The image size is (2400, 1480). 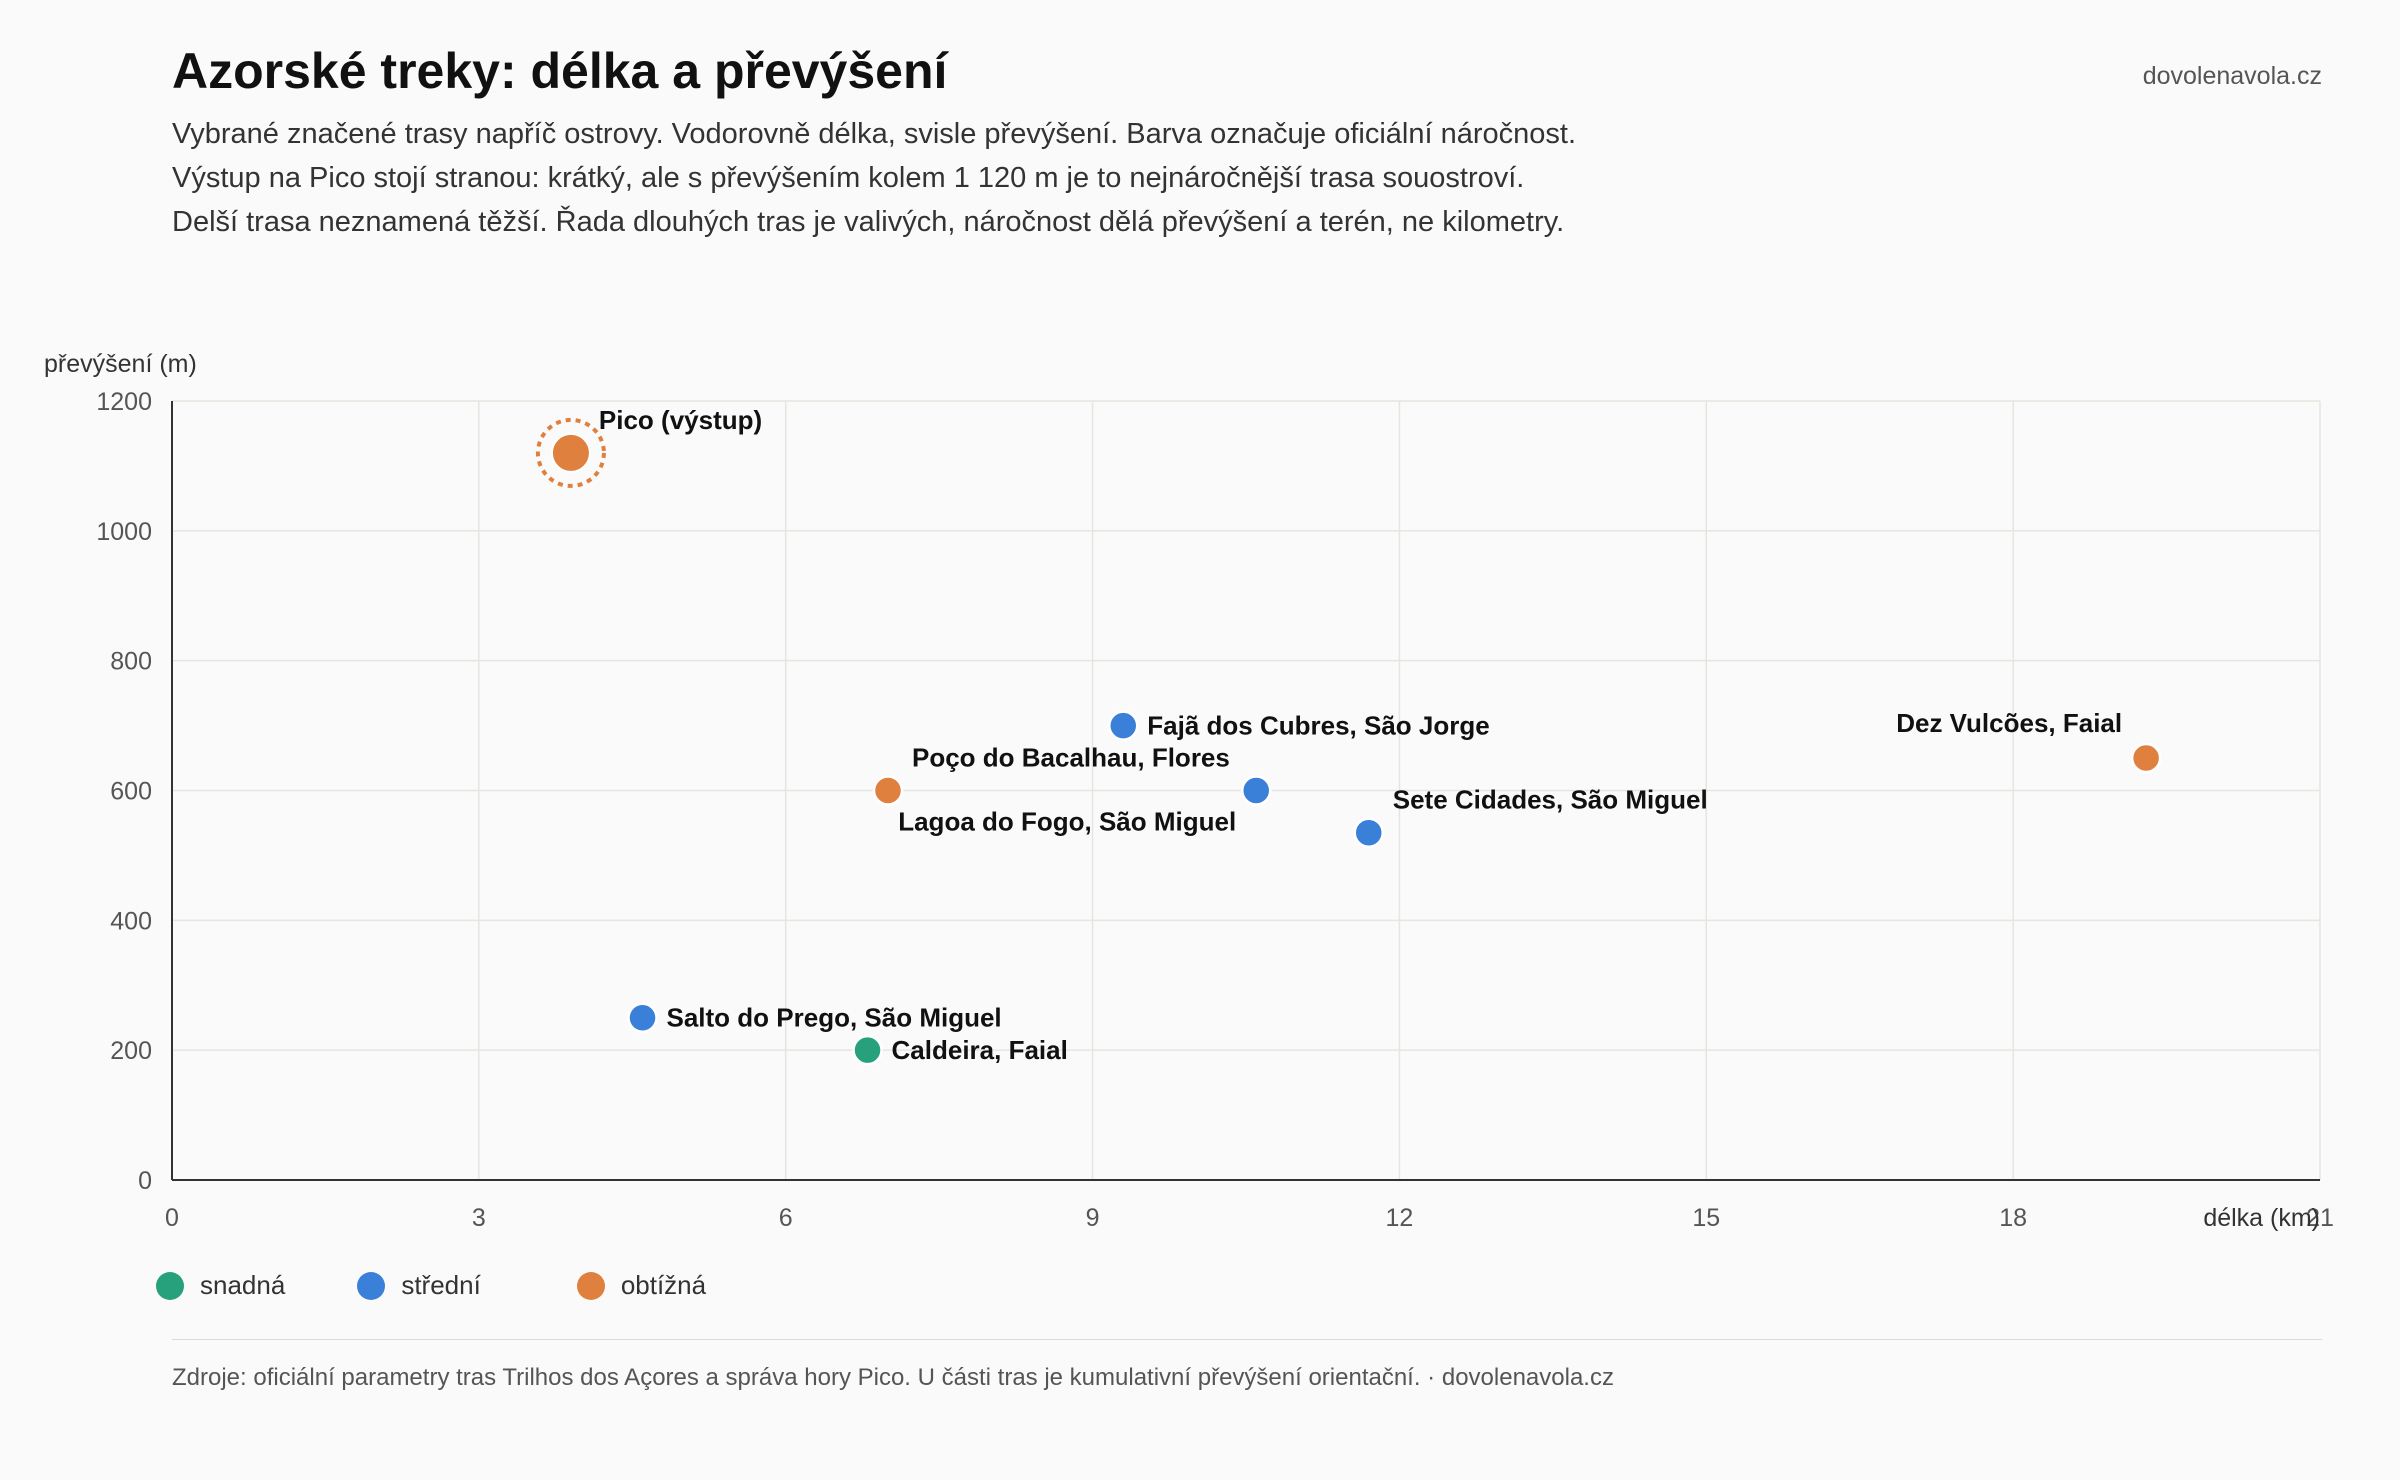 I want to click on point-label: Pico (výstup), so click(x=680, y=420).